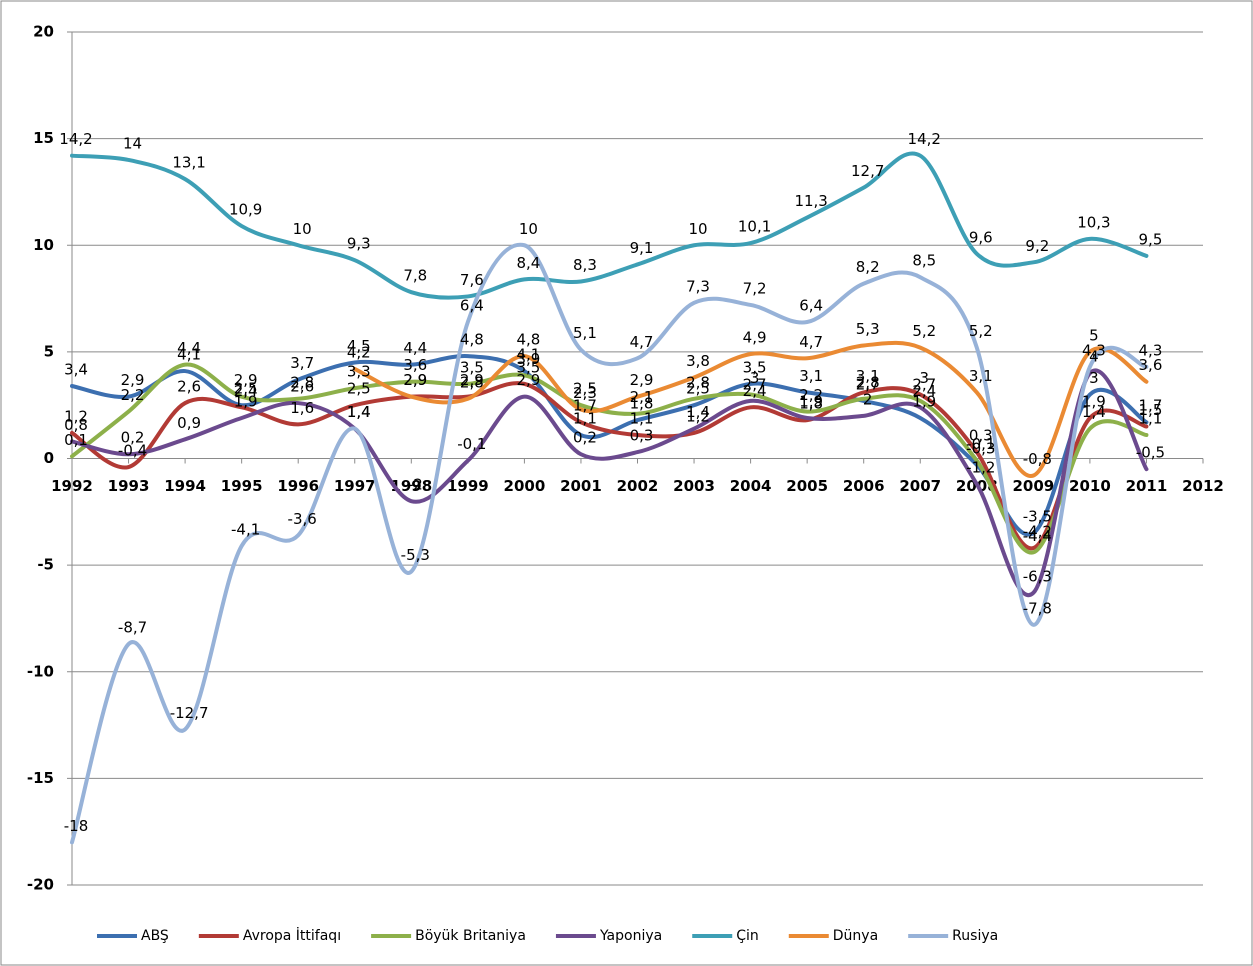 Image resolution: width=1253 pixels, height=966 pixels. I want to click on data-label: 4,5, so click(359, 346).